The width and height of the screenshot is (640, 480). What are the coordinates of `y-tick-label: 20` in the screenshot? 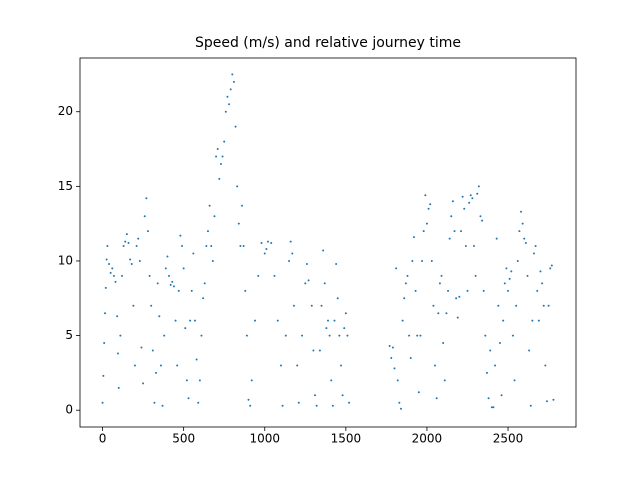 It's located at (65, 111).